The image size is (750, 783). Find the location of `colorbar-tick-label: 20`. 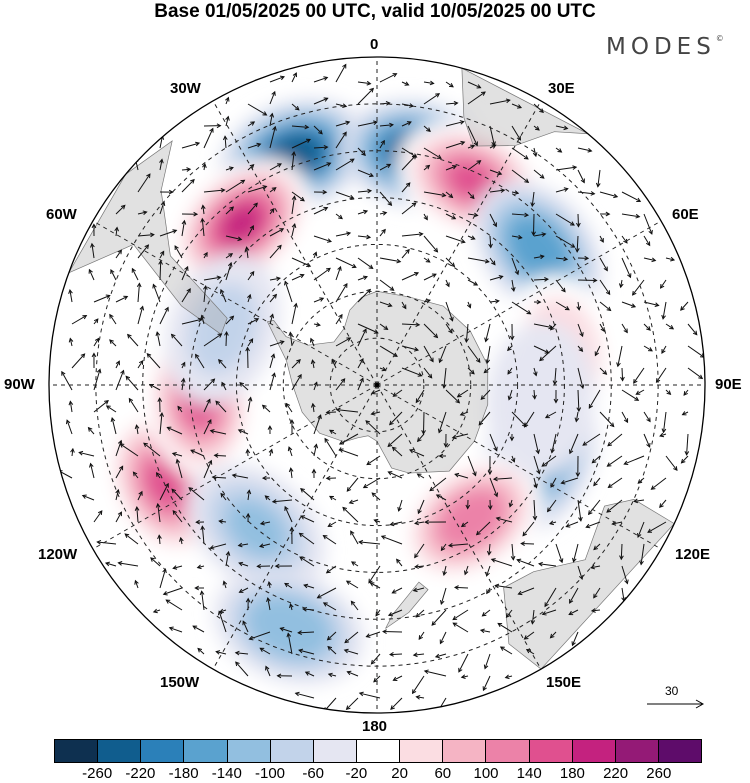

colorbar-tick-label: 20 is located at coordinates (399, 773).